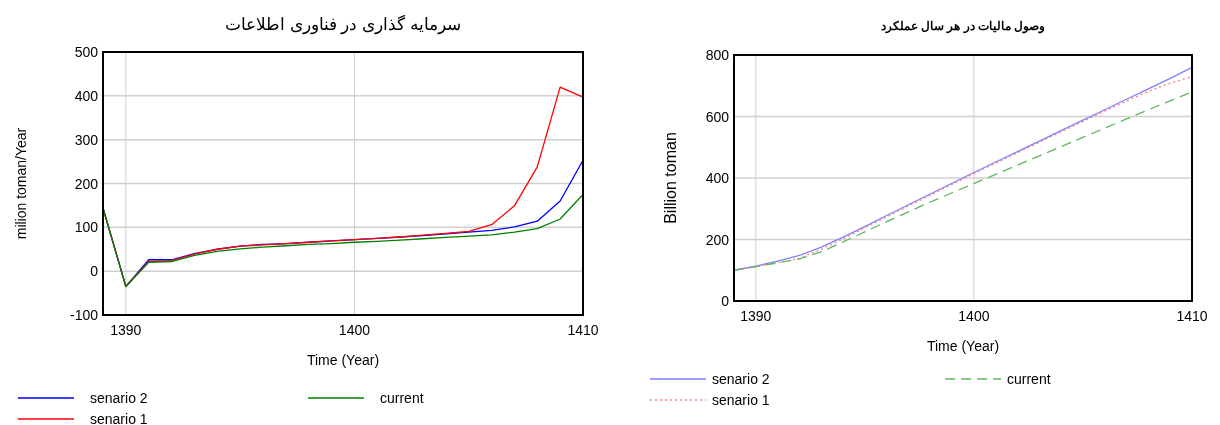 This screenshot has height=425, width=1220. Describe the element at coordinates (86, 52) in the screenshot. I see `y-tick-label: 500` at that location.